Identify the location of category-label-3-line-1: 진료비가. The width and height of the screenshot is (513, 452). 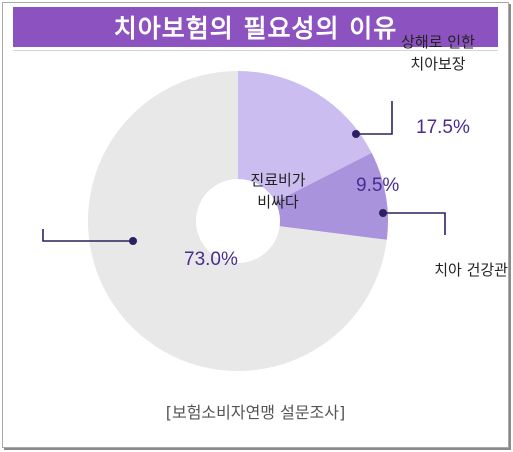
(277, 180).